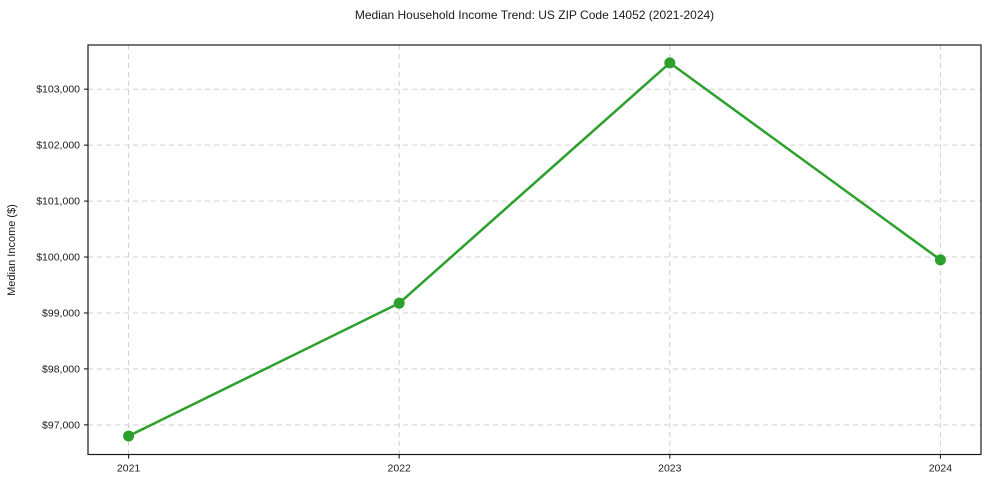 Image resolution: width=989 pixels, height=490 pixels. What do you see at coordinates (61, 425) in the screenshot?
I see `y-tick-label: $97,000` at bounding box center [61, 425].